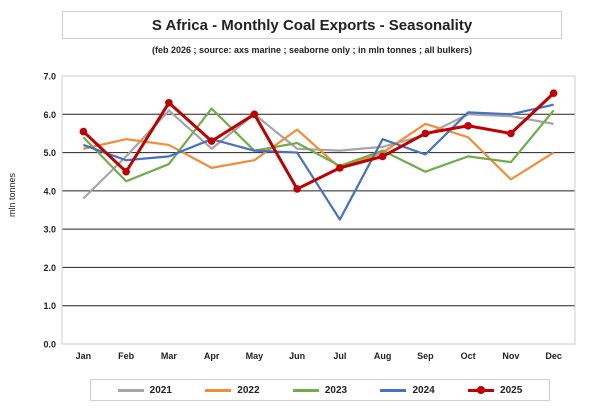  What do you see at coordinates (553, 356) in the screenshot?
I see `x-tick-label: Dec` at bounding box center [553, 356].